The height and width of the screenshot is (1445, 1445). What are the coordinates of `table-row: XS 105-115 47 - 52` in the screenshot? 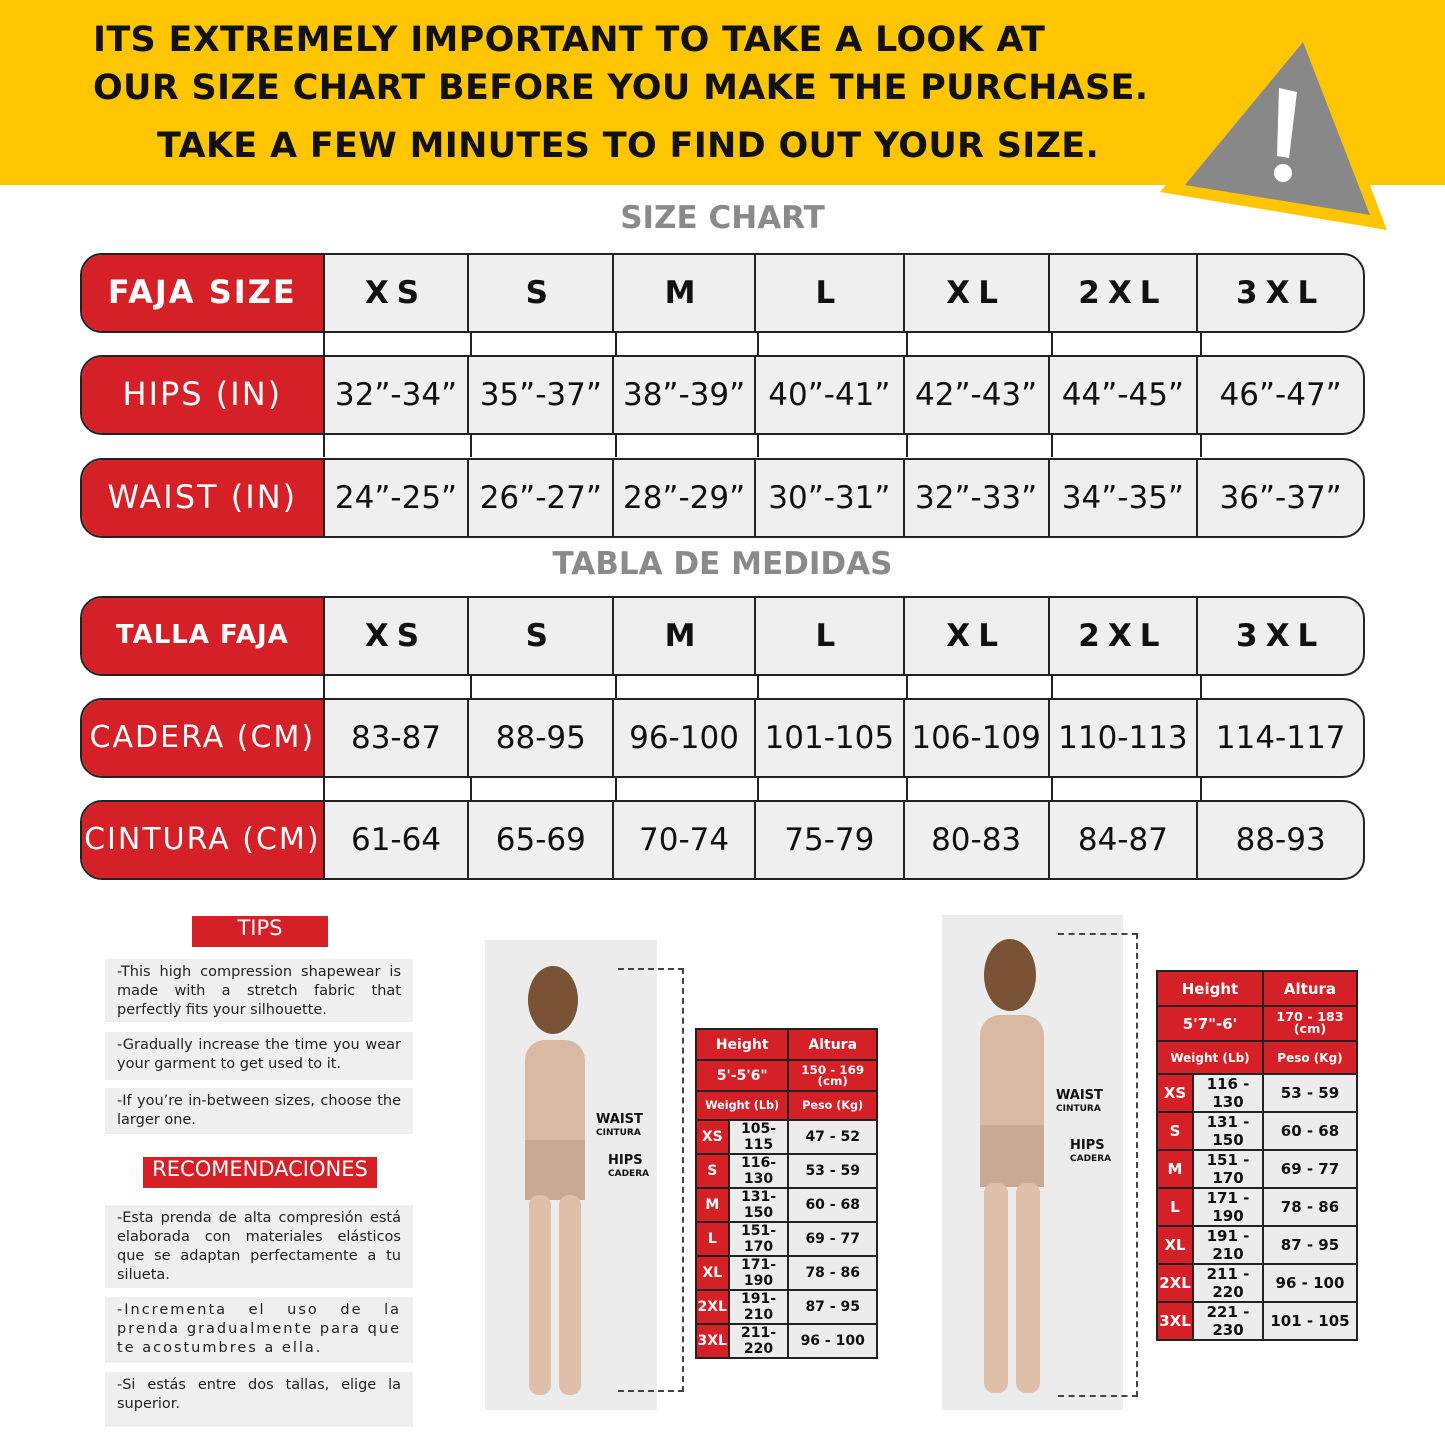 It's located at (786, 1137).